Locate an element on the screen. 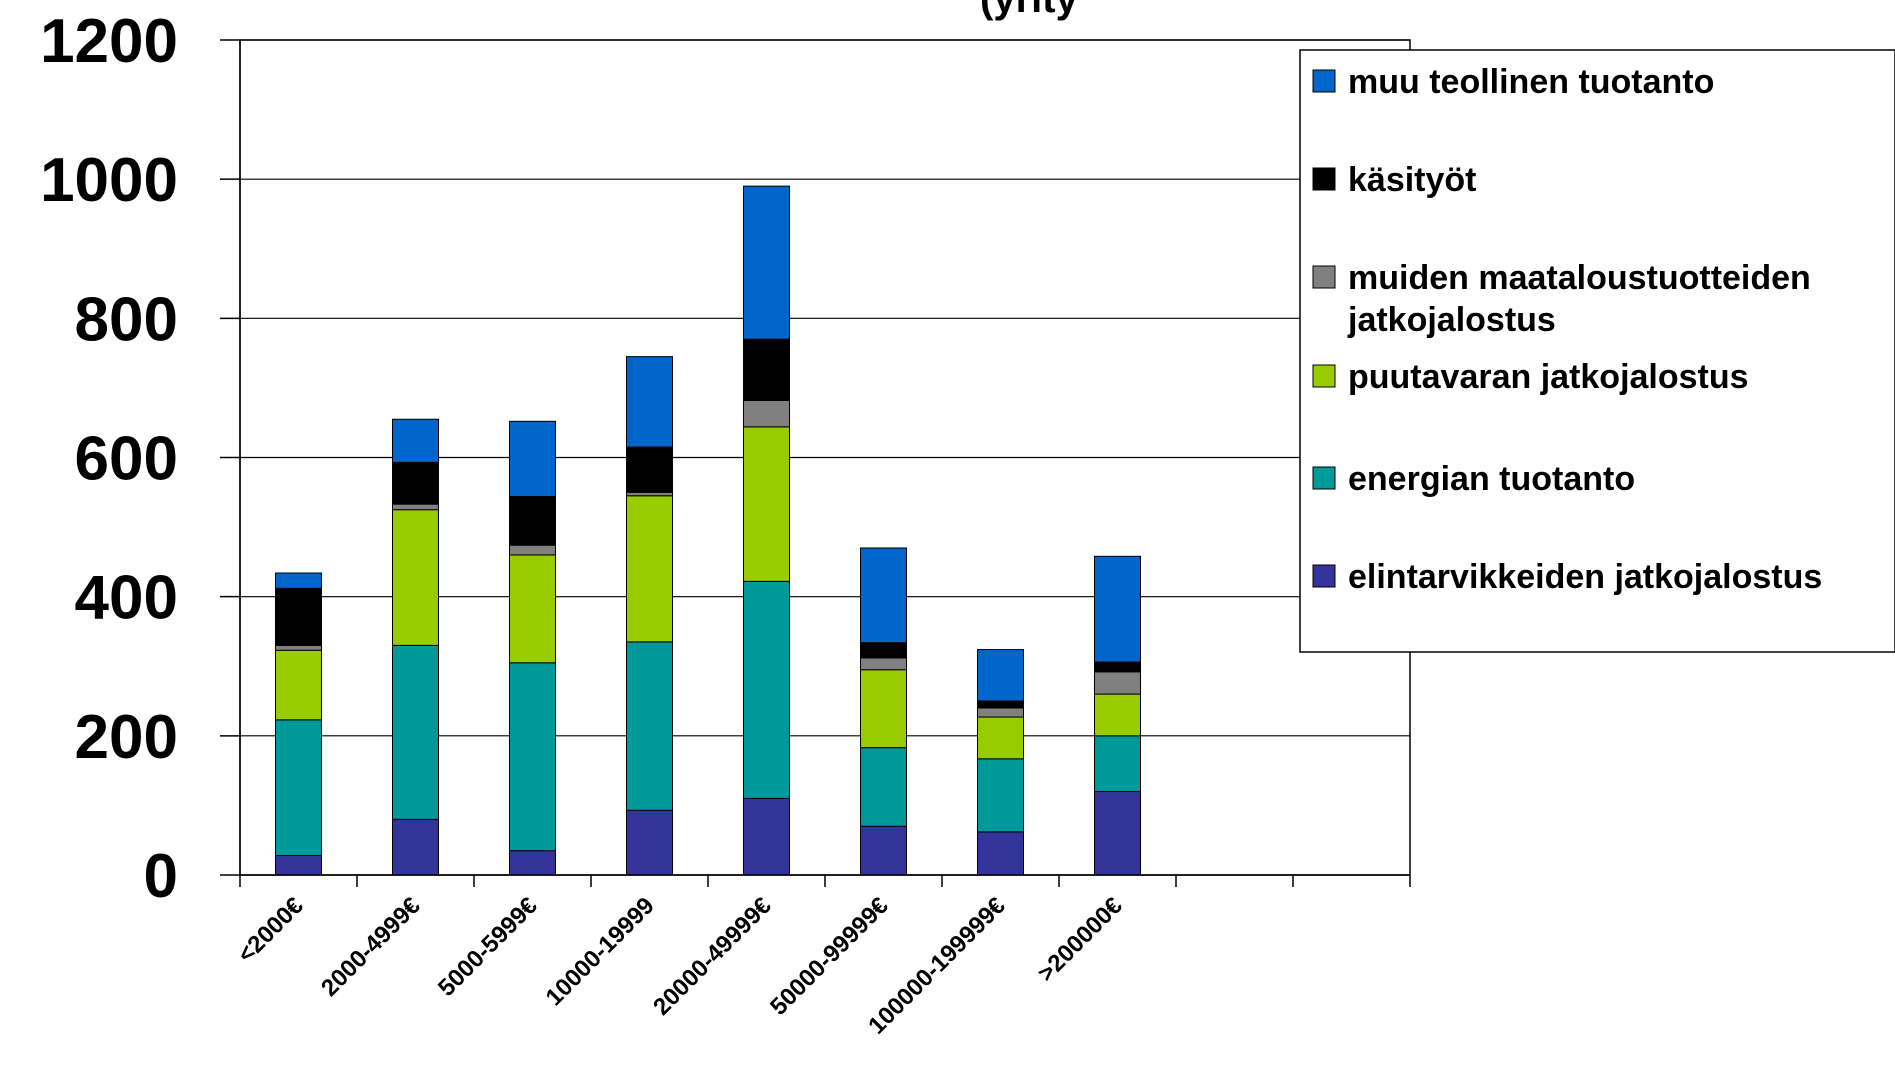 Image resolution: width=1895 pixels, height=1092 pixels. x-tick-label: 5000-5999€ is located at coordinates (488, 947).